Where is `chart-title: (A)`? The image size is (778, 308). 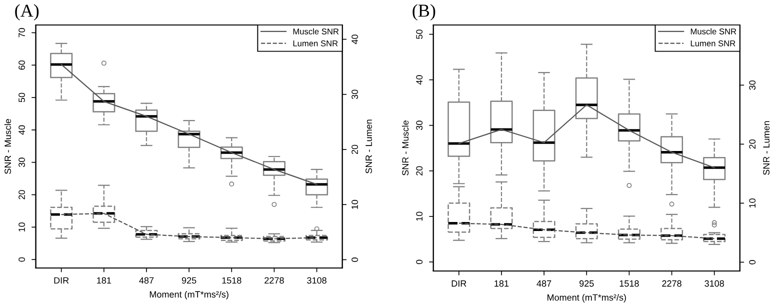
chart-title: (A) is located at coordinates (27, 12).